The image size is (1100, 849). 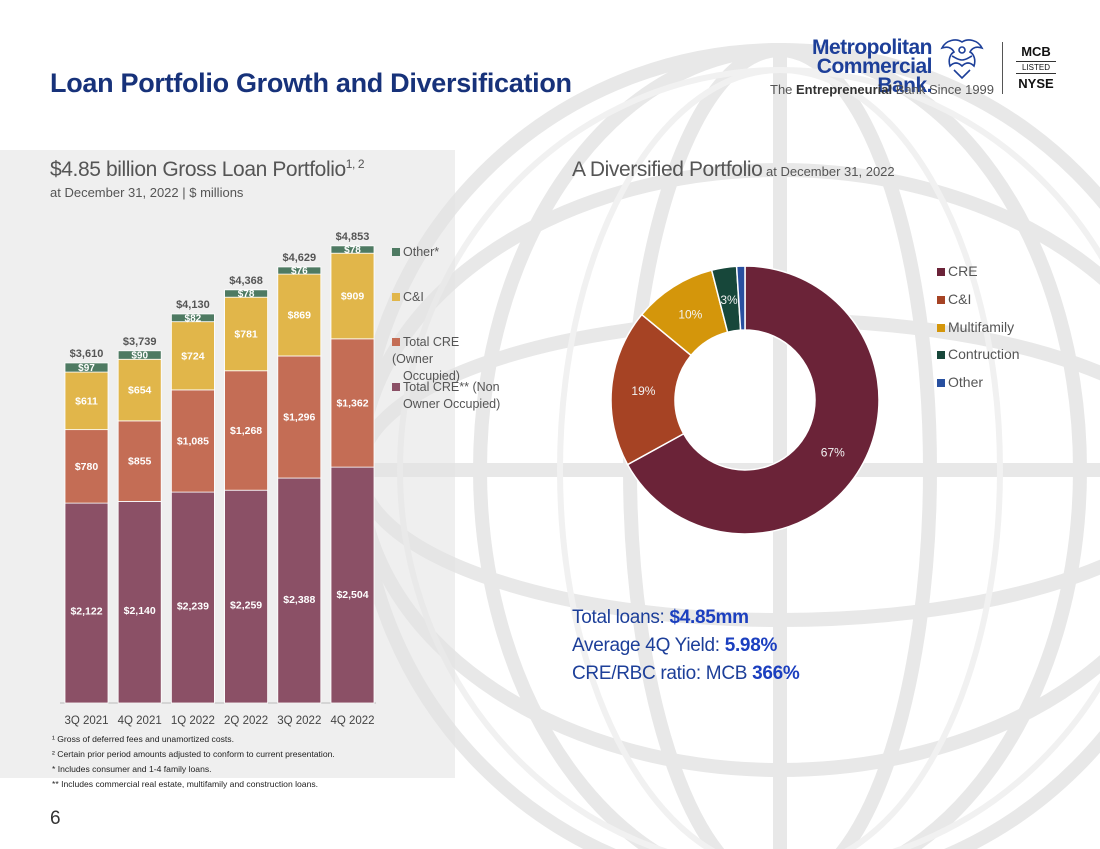 I want to click on stat-cre-rbc: CRE/RBC ratio: MCB 366%, so click(x=686, y=674).